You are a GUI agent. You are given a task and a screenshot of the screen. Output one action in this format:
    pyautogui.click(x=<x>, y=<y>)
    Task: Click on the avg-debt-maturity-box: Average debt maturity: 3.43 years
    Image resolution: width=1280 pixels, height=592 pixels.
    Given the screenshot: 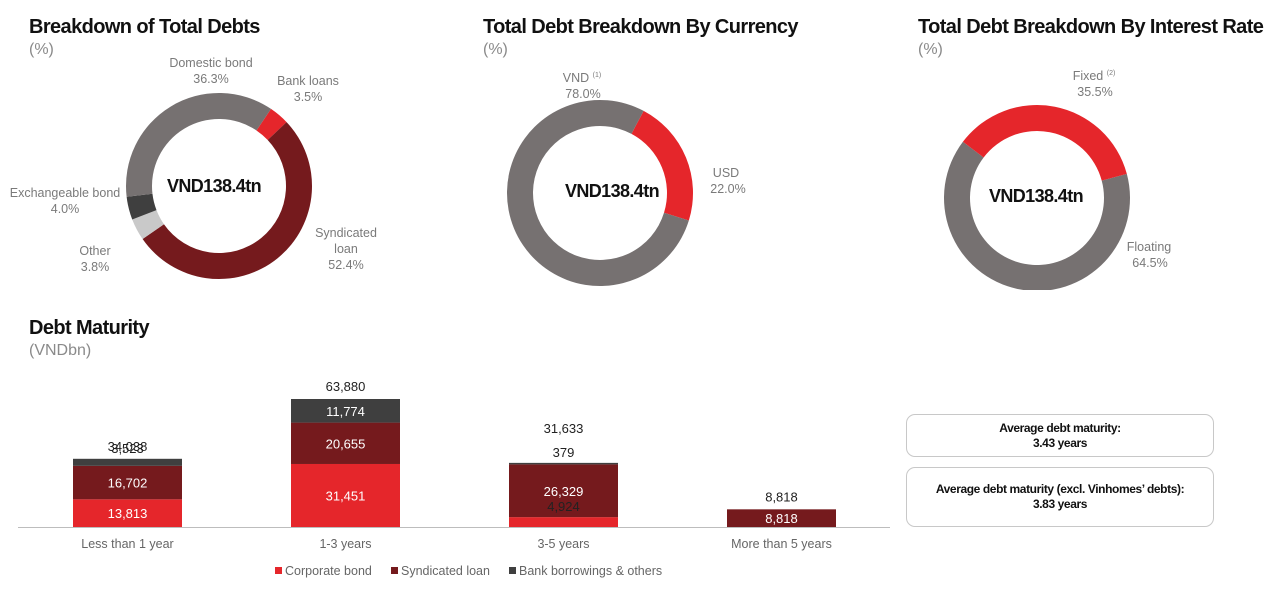 What is the action you would take?
    pyautogui.click(x=1060, y=435)
    